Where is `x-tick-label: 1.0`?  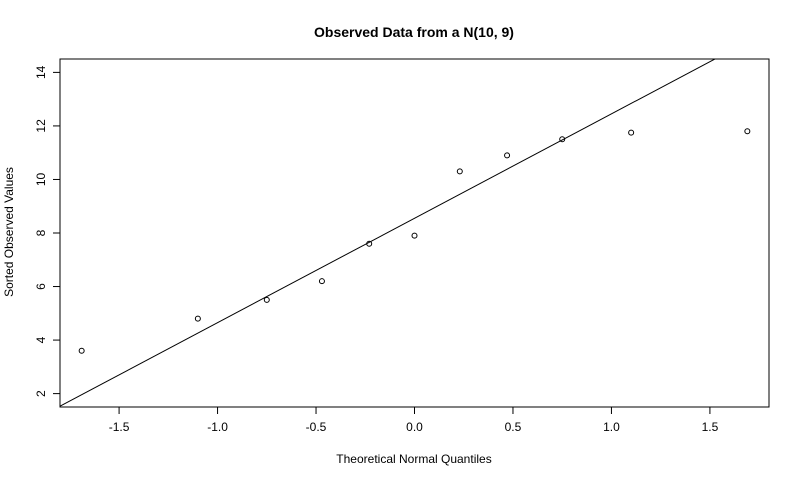 x-tick-label: 1.0 is located at coordinates (611, 427).